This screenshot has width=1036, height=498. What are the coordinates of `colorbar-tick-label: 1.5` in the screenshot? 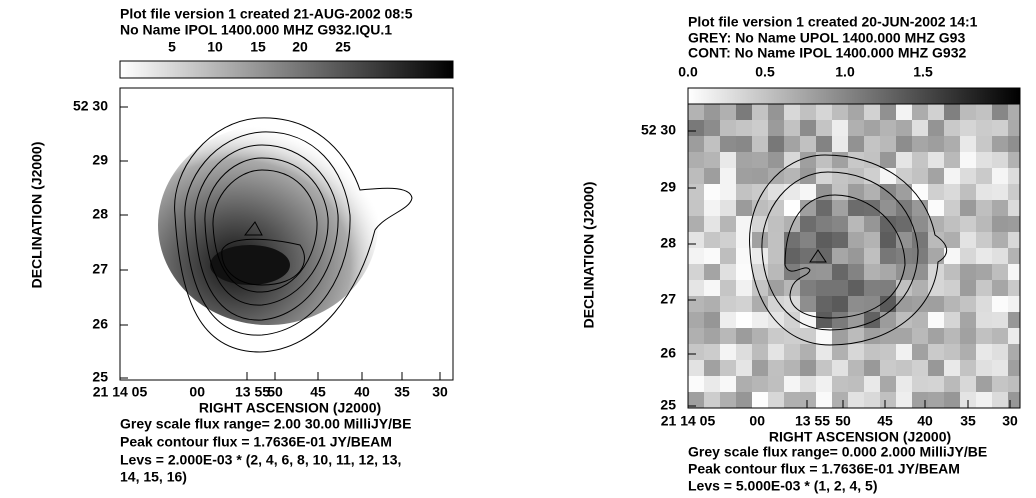 It's located at (923, 72).